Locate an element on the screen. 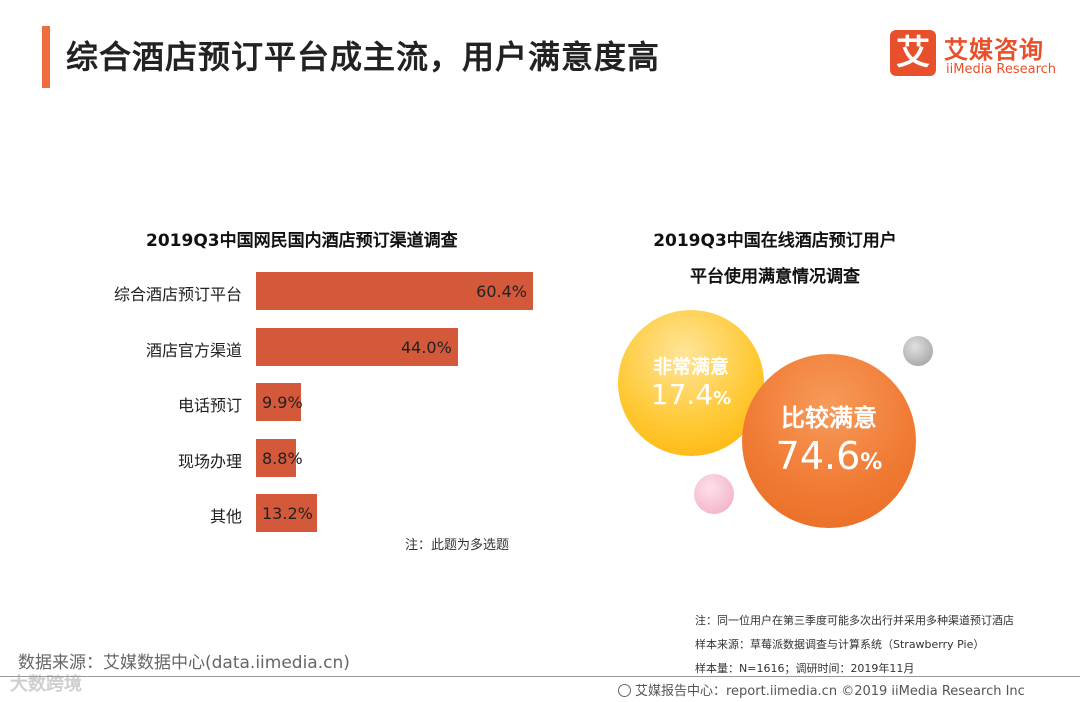 The image size is (1080, 702). bar-label: 现场办理 is located at coordinates (209, 461).